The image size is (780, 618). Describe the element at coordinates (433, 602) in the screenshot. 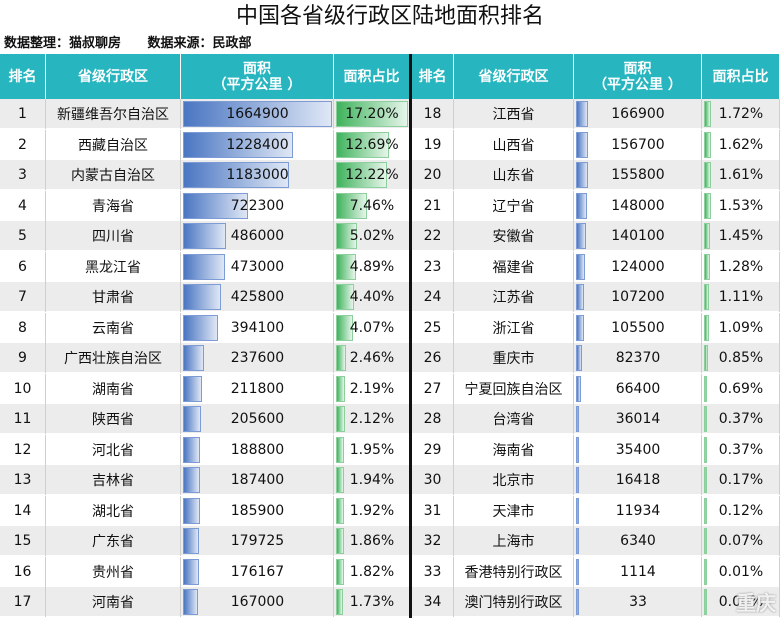

I see `cell-rank: 34` at that location.